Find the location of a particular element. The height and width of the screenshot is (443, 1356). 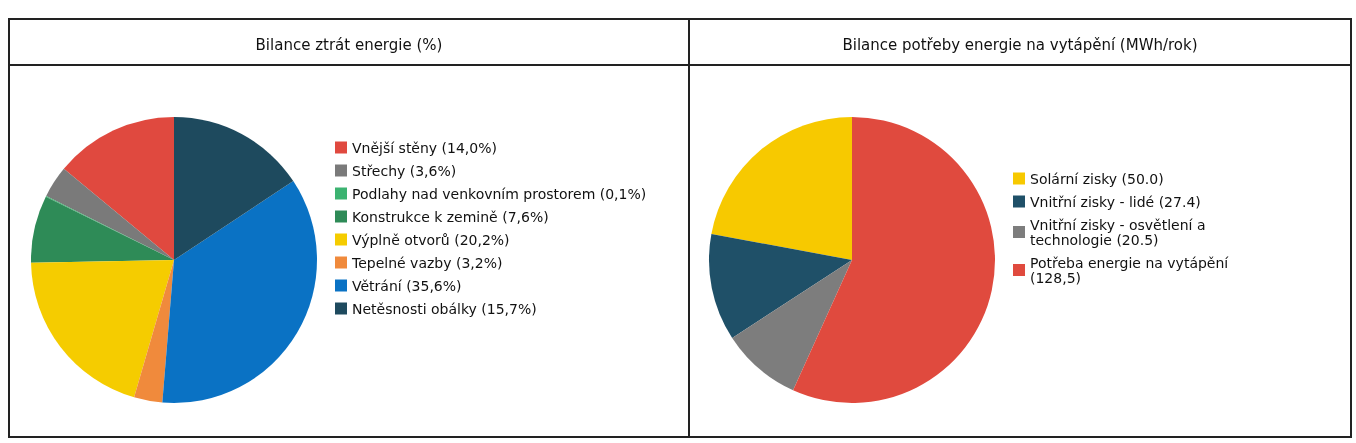

legend-label: Netěsnosti obálky (15,7%) is located at coordinates (444, 308).